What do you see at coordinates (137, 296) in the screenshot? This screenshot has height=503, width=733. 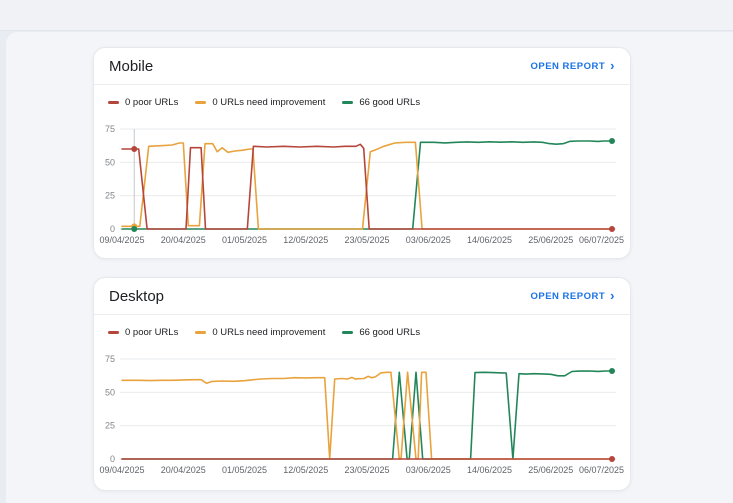 I see `card-desktop-title: Desktop` at bounding box center [137, 296].